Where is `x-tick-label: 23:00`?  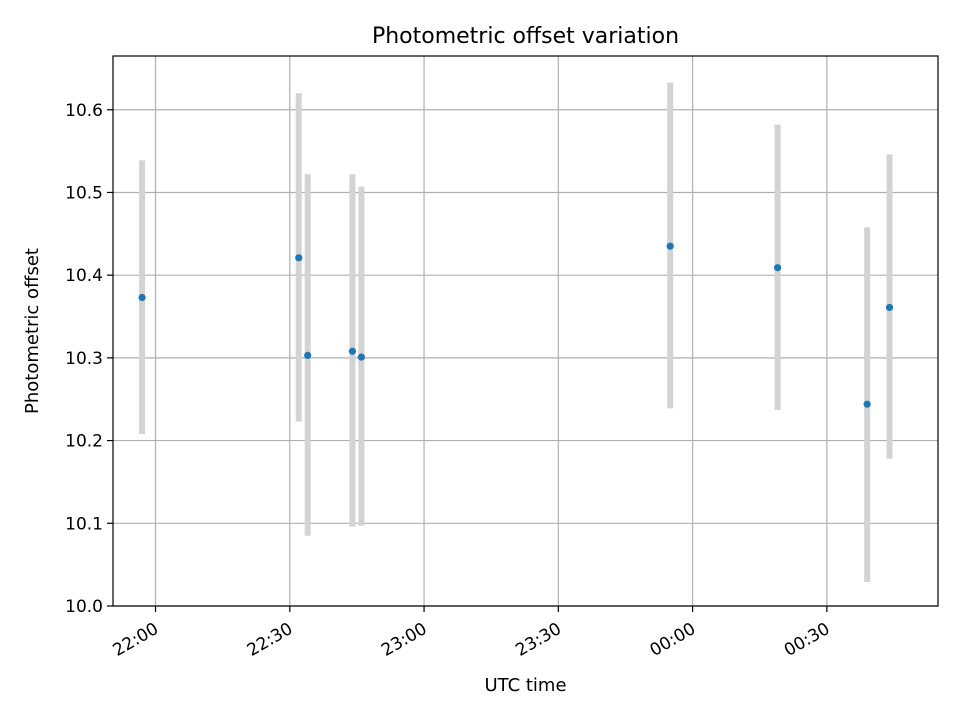 x-tick-label: 23:00 is located at coordinates (404, 640).